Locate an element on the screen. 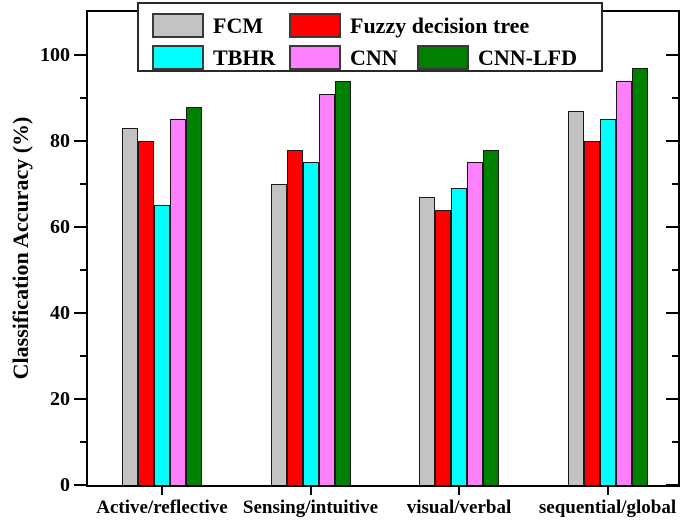 Image resolution: width=685 pixels, height=525 pixels. y-tick-label: 80 is located at coordinates (60, 141).